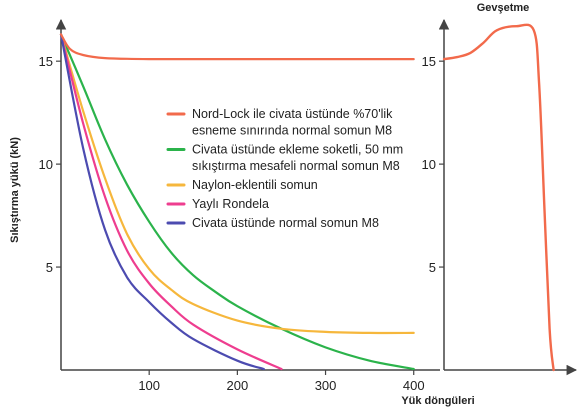  I want to click on x-axis-title: Yük döngüleri, so click(437, 401).